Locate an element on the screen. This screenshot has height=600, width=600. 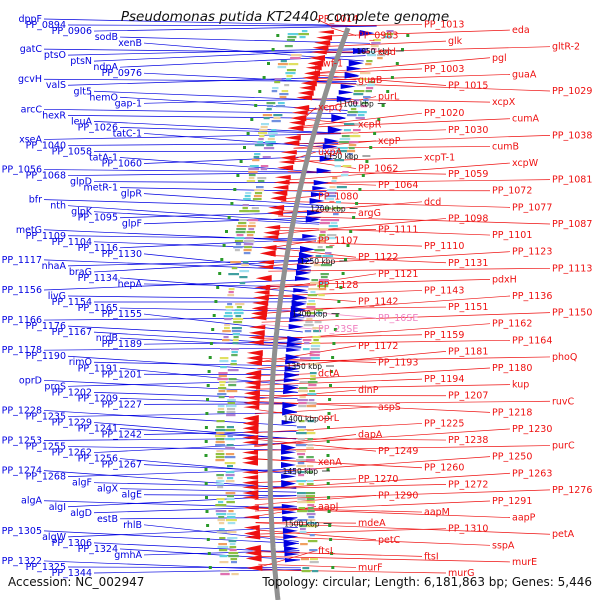
gene-label: edd is located at coordinates (387, 52).